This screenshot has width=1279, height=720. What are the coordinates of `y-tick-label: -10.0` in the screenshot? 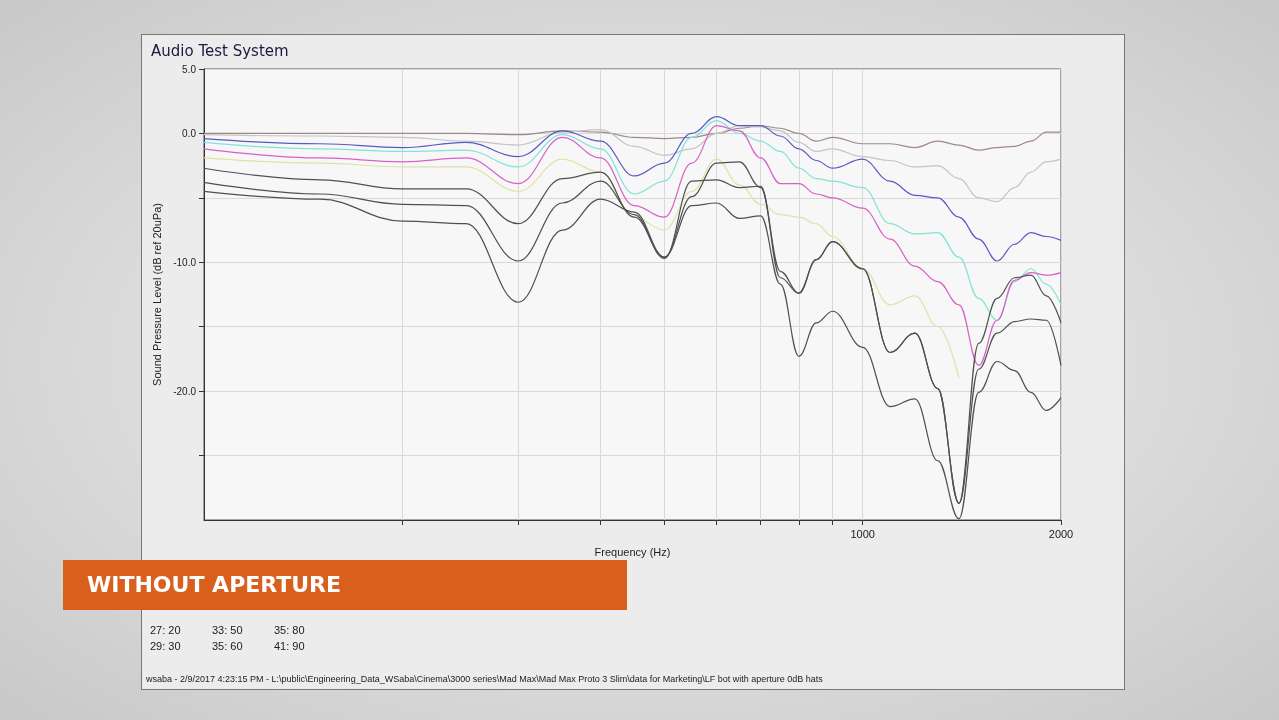 It's located at (185, 262).